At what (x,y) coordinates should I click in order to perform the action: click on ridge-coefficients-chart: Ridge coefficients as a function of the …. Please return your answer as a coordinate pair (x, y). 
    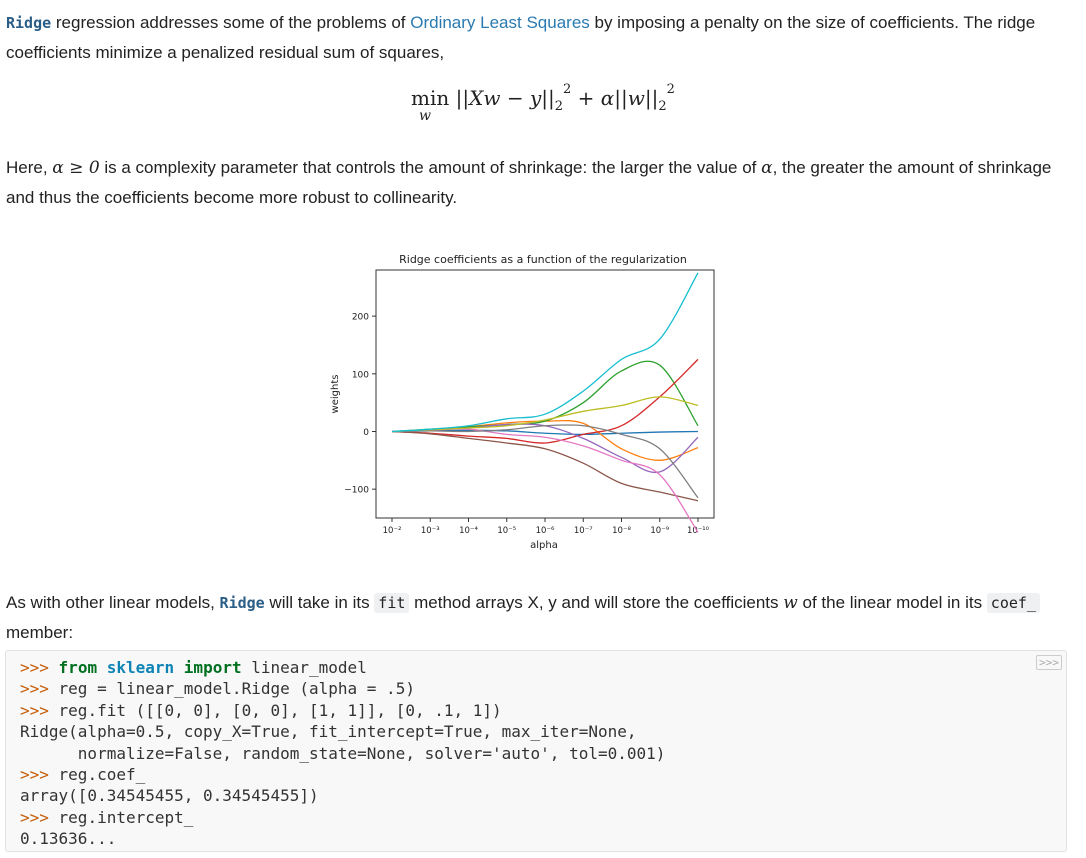
    Looking at the image, I should click on (522, 402).